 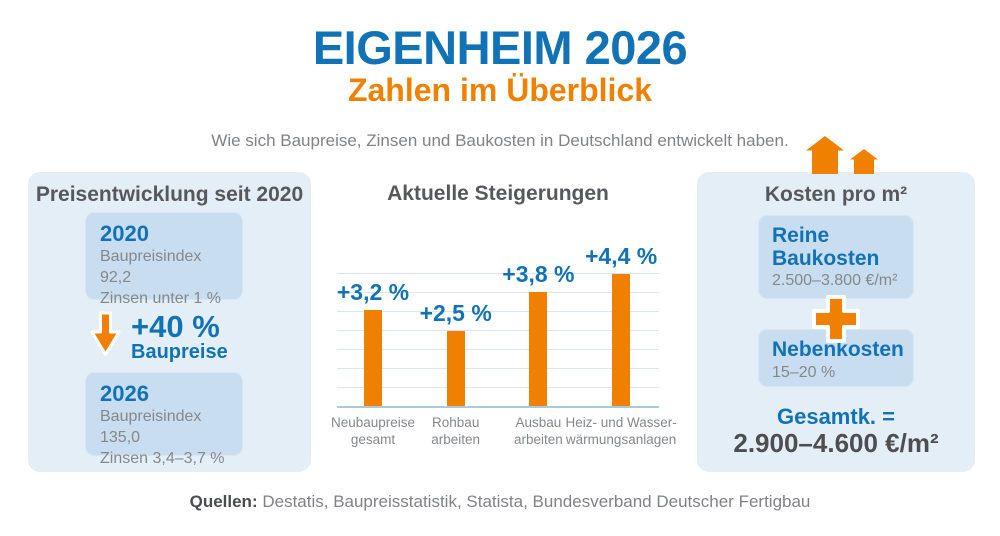 I want to click on bar-value-label: +4,4 %, so click(x=621, y=256).